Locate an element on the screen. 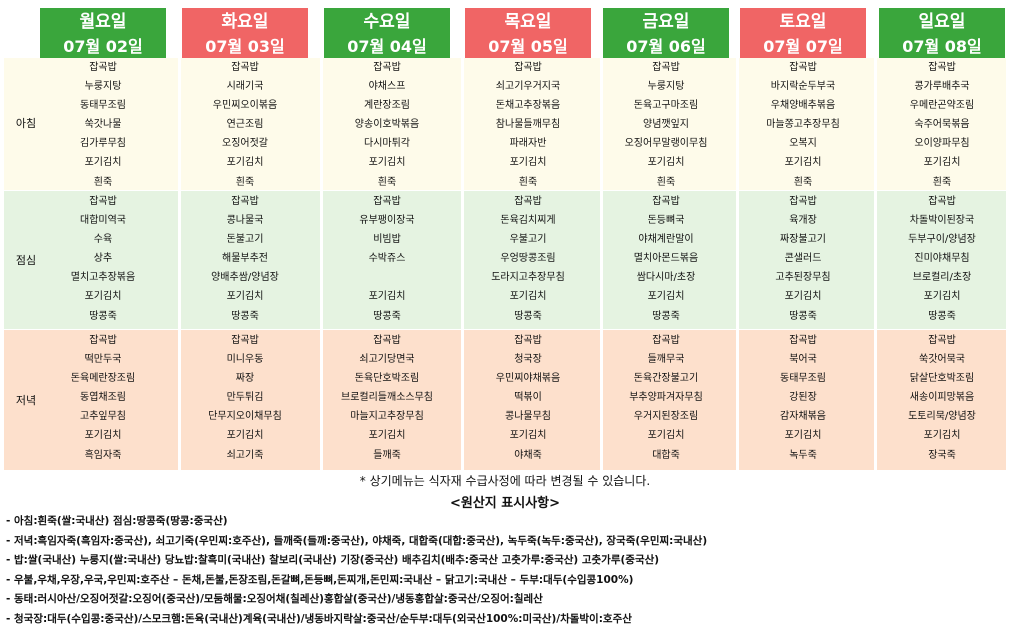 This screenshot has width=1010, height=644. breakfast-menu-wed: 잡곡밥 야채스프 계란장조림 양송이호박볶음 다시마튀각 포기김치 흰죽 is located at coordinates (387, 125).